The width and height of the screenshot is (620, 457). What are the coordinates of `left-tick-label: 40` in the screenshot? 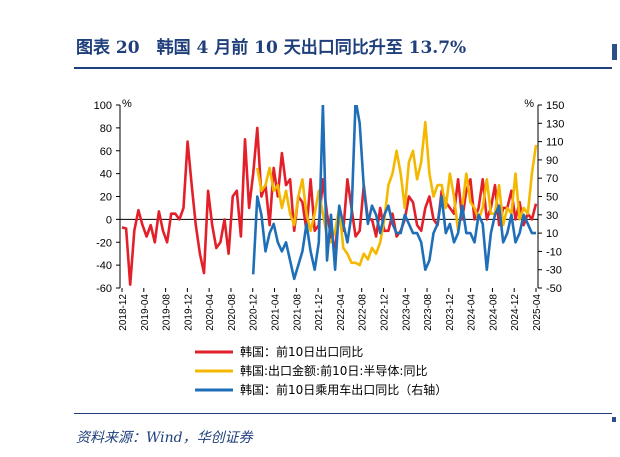 It's located at (106, 175).